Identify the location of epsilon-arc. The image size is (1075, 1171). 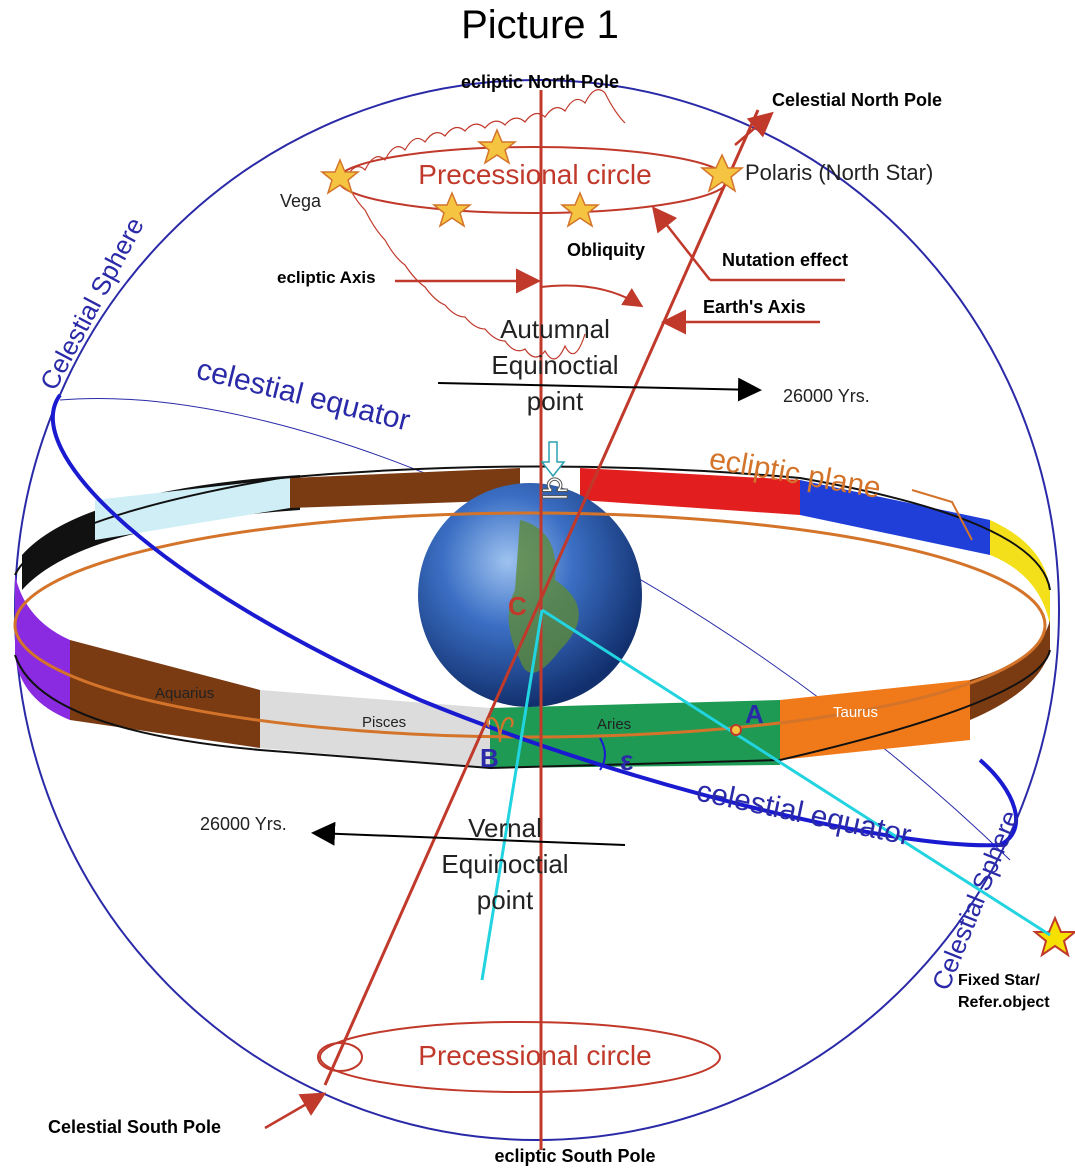
(602, 754).